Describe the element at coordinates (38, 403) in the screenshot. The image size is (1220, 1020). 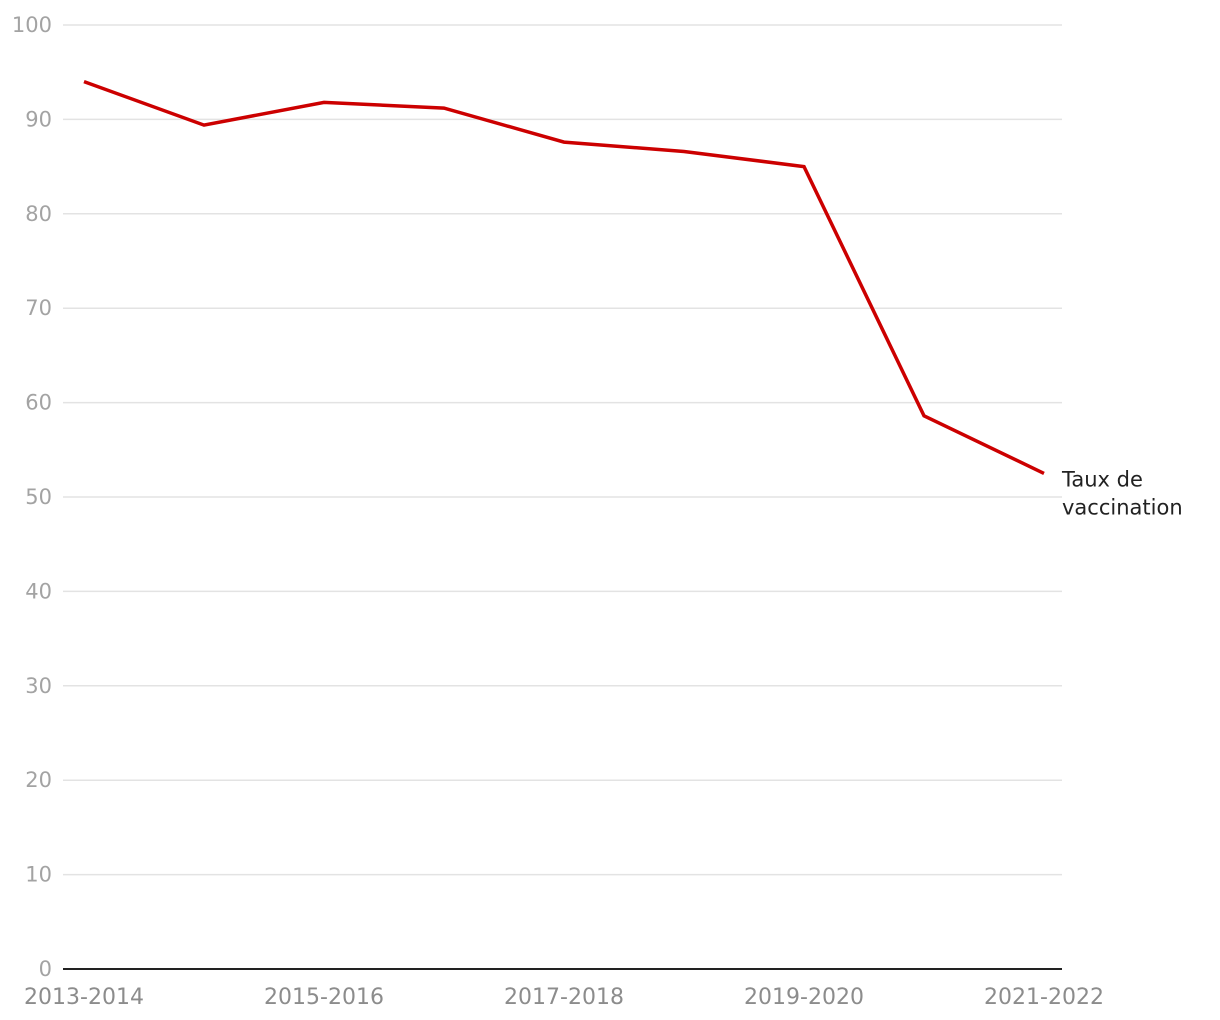
I see `y-tick-label-60: 60` at that location.